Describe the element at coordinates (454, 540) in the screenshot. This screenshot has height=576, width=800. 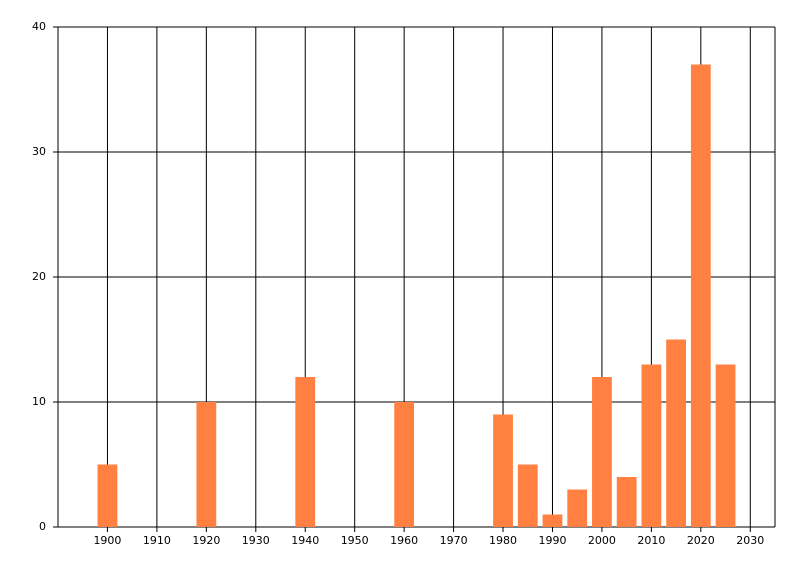
I see `x-tick-label: 1970` at that location.